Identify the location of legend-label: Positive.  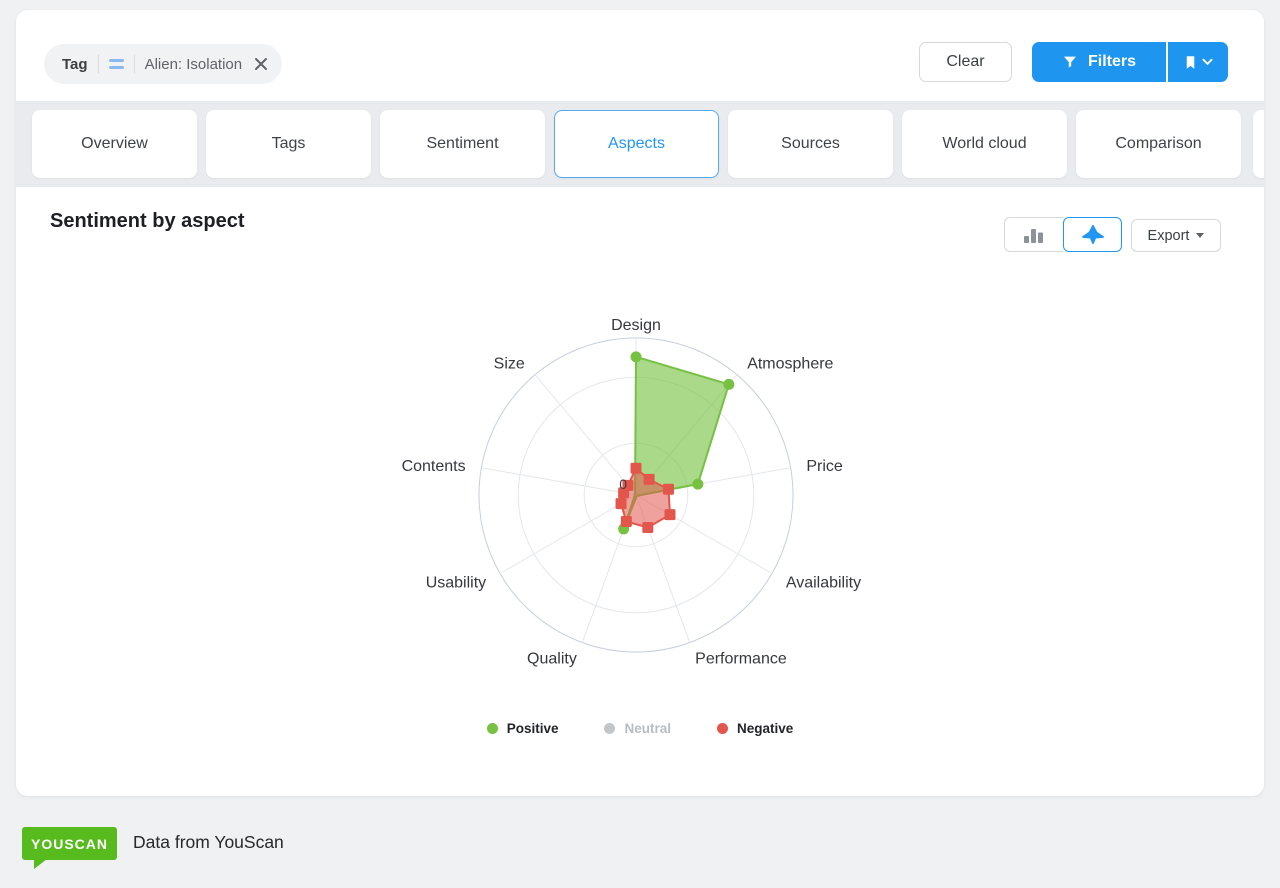
(532, 728).